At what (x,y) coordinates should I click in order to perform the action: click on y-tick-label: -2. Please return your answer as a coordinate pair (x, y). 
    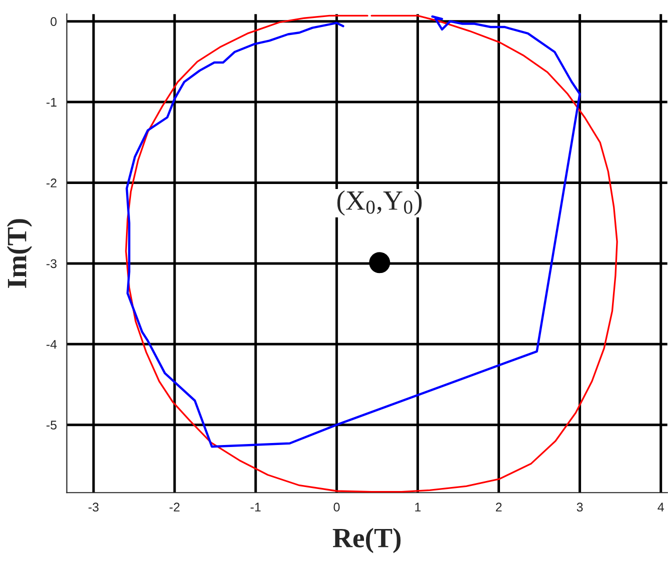
    Looking at the image, I should click on (51, 183).